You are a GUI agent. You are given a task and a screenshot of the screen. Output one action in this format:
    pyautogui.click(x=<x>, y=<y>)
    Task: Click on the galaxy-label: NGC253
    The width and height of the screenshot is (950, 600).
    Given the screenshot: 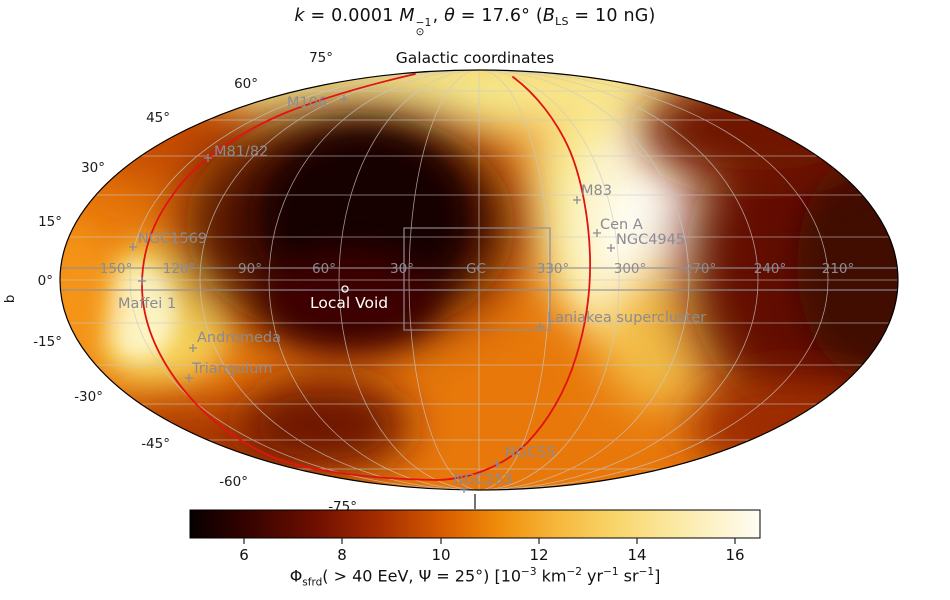 What is the action you would take?
    pyautogui.click(x=483, y=480)
    